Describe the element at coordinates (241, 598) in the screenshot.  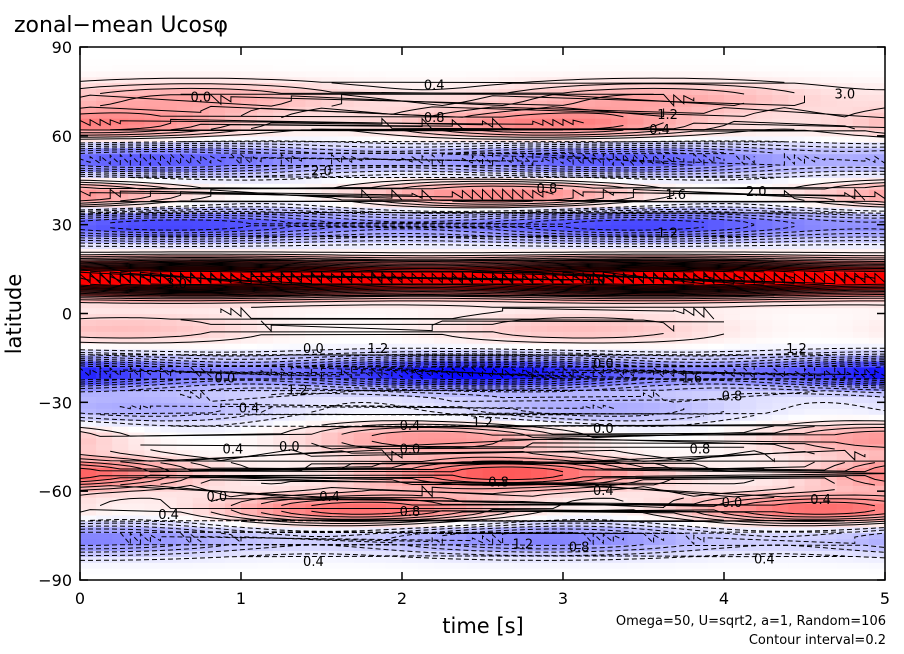
I see `x-tick-label: 1` at that location.